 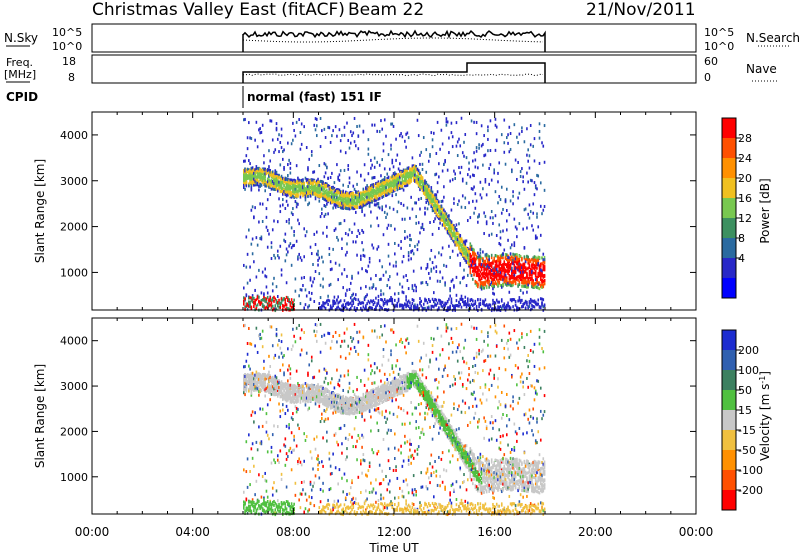 What do you see at coordinates (745, 390) in the screenshot?
I see `colorbar-tick-label: 50` at bounding box center [745, 390].